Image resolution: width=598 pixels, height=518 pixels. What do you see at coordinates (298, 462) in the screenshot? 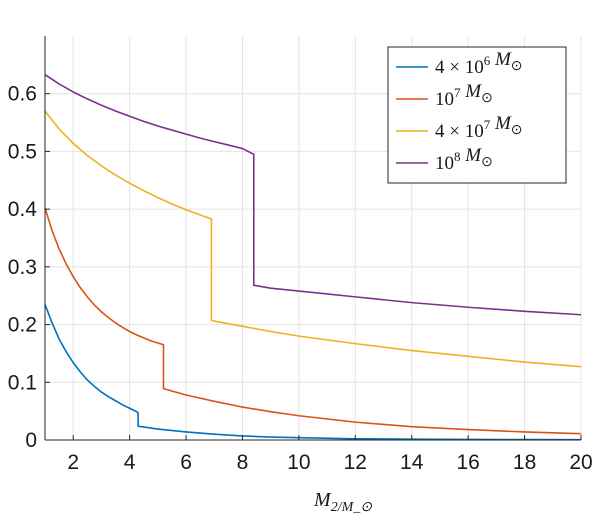
I see `x-tick-label: 10` at bounding box center [298, 462].